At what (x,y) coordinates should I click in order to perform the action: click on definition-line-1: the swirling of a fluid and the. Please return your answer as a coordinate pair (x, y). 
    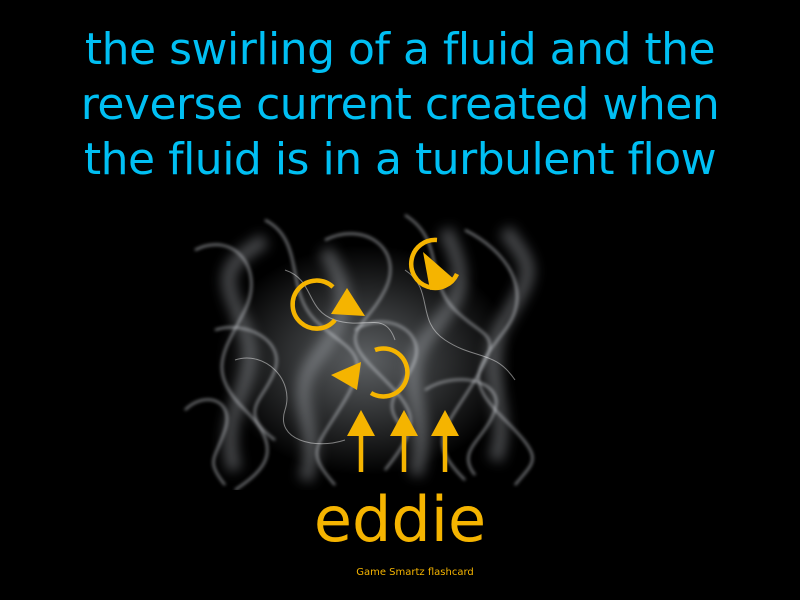
    Looking at the image, I should click on (400, 49).